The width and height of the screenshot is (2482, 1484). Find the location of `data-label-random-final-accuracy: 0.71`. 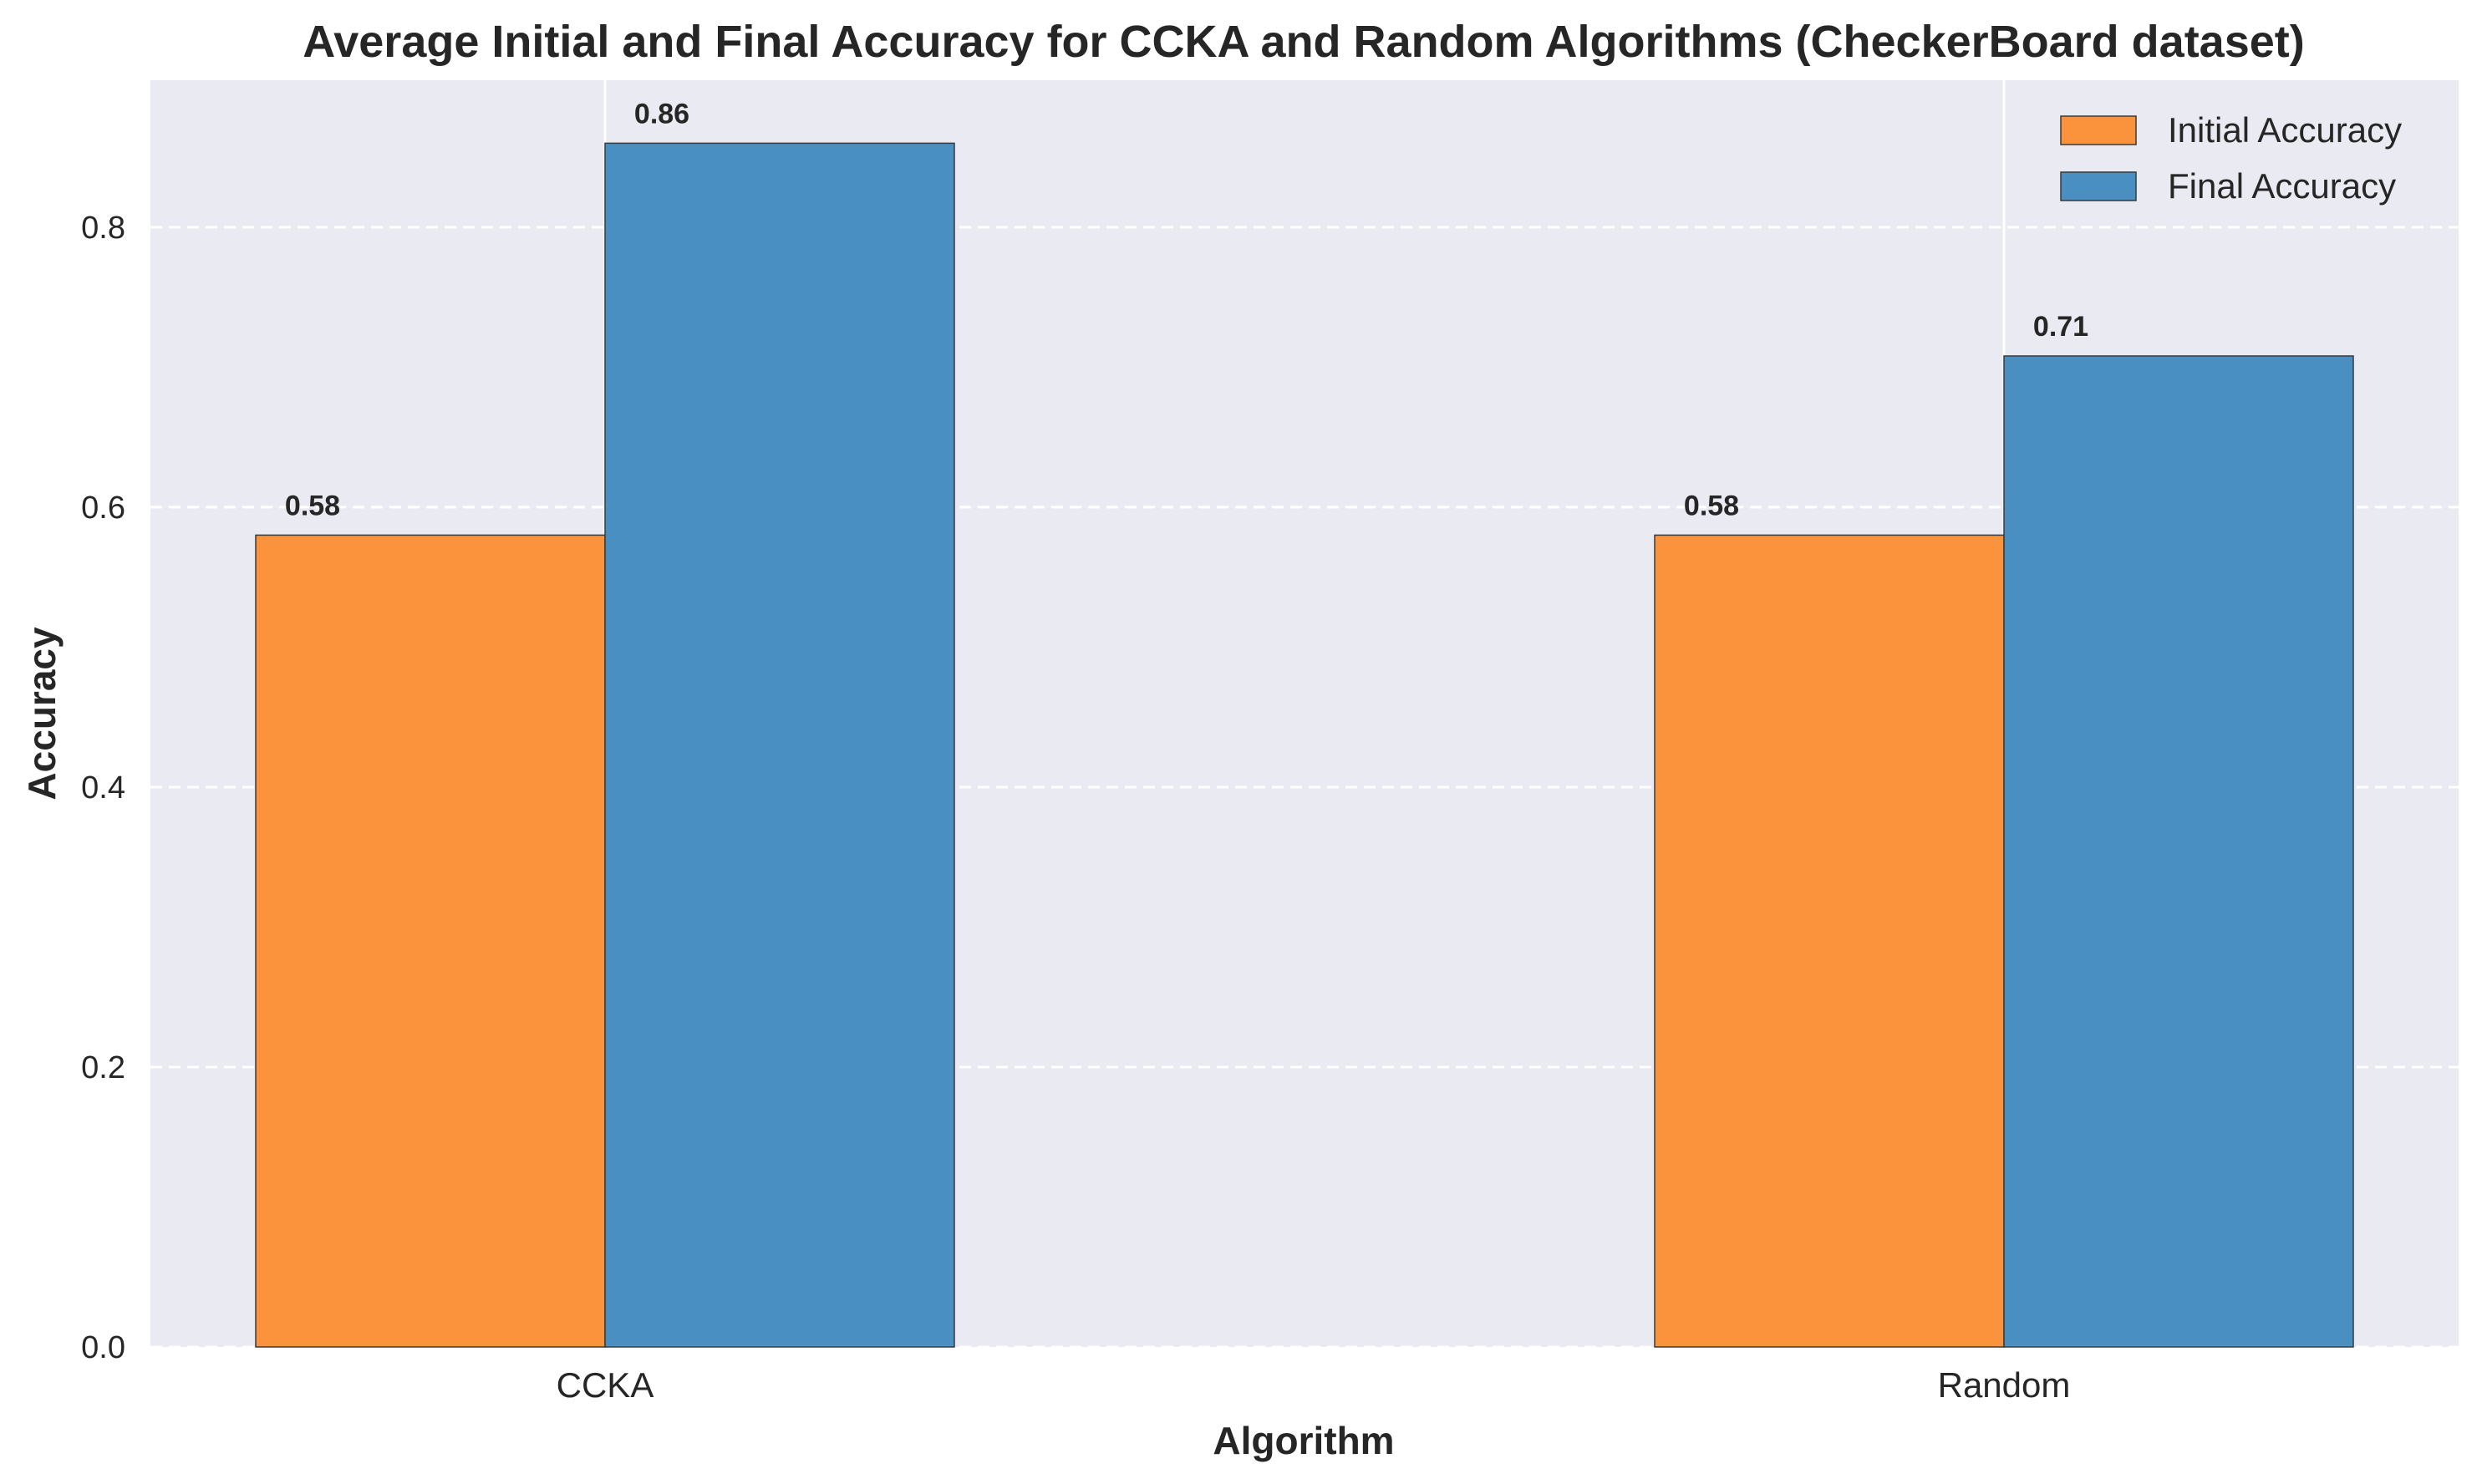

data-label-random-final-accuracy: 0.71 is located at coordinates (2060, 327).